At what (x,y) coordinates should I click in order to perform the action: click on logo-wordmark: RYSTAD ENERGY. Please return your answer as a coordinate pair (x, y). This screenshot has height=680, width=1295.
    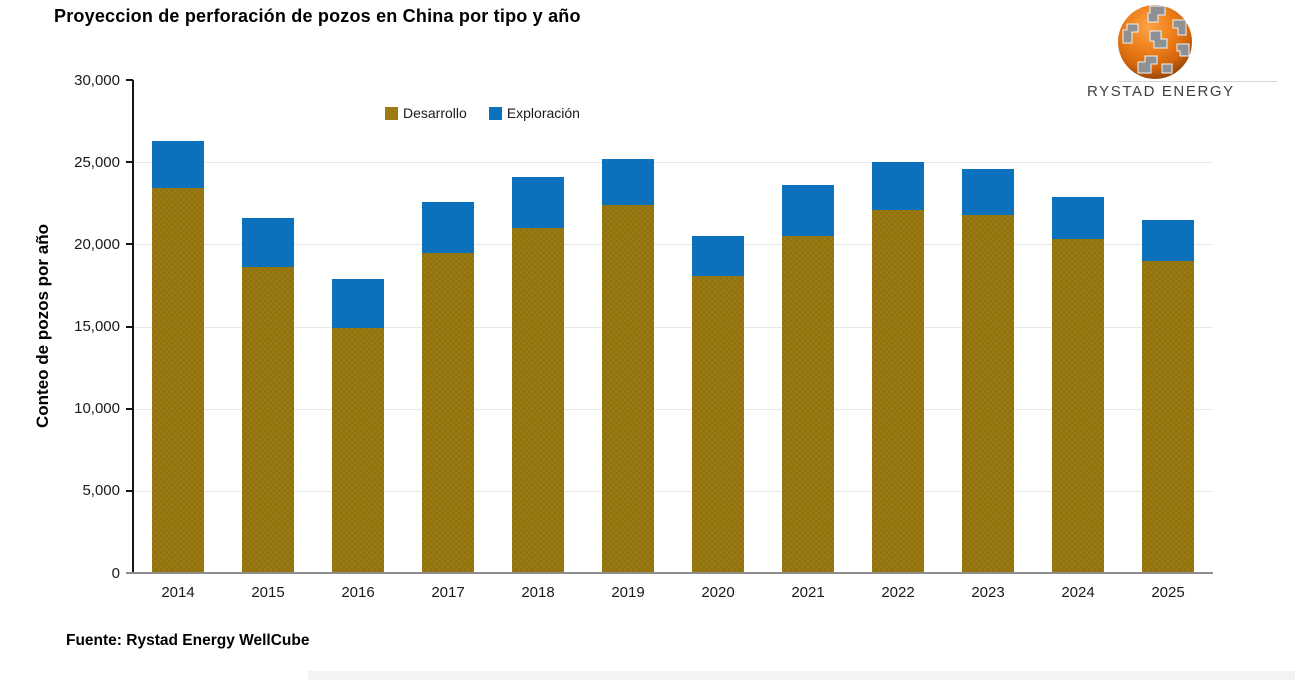
    Looking at the image, I should click on (1161, 91).